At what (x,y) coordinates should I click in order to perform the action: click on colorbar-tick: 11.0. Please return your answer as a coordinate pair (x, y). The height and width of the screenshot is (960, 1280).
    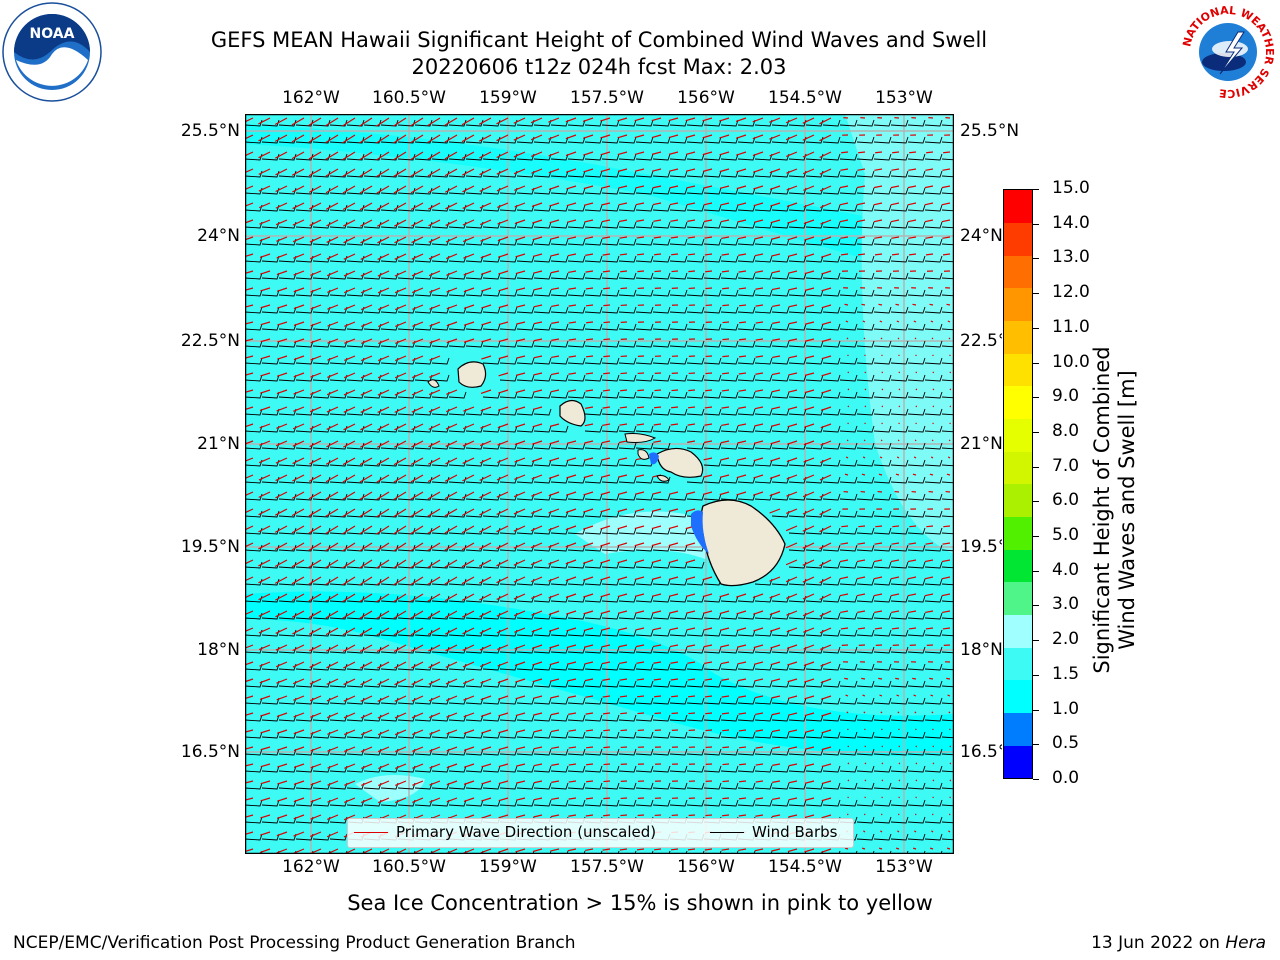
    Looking at the image, I should click on (1071, 326).